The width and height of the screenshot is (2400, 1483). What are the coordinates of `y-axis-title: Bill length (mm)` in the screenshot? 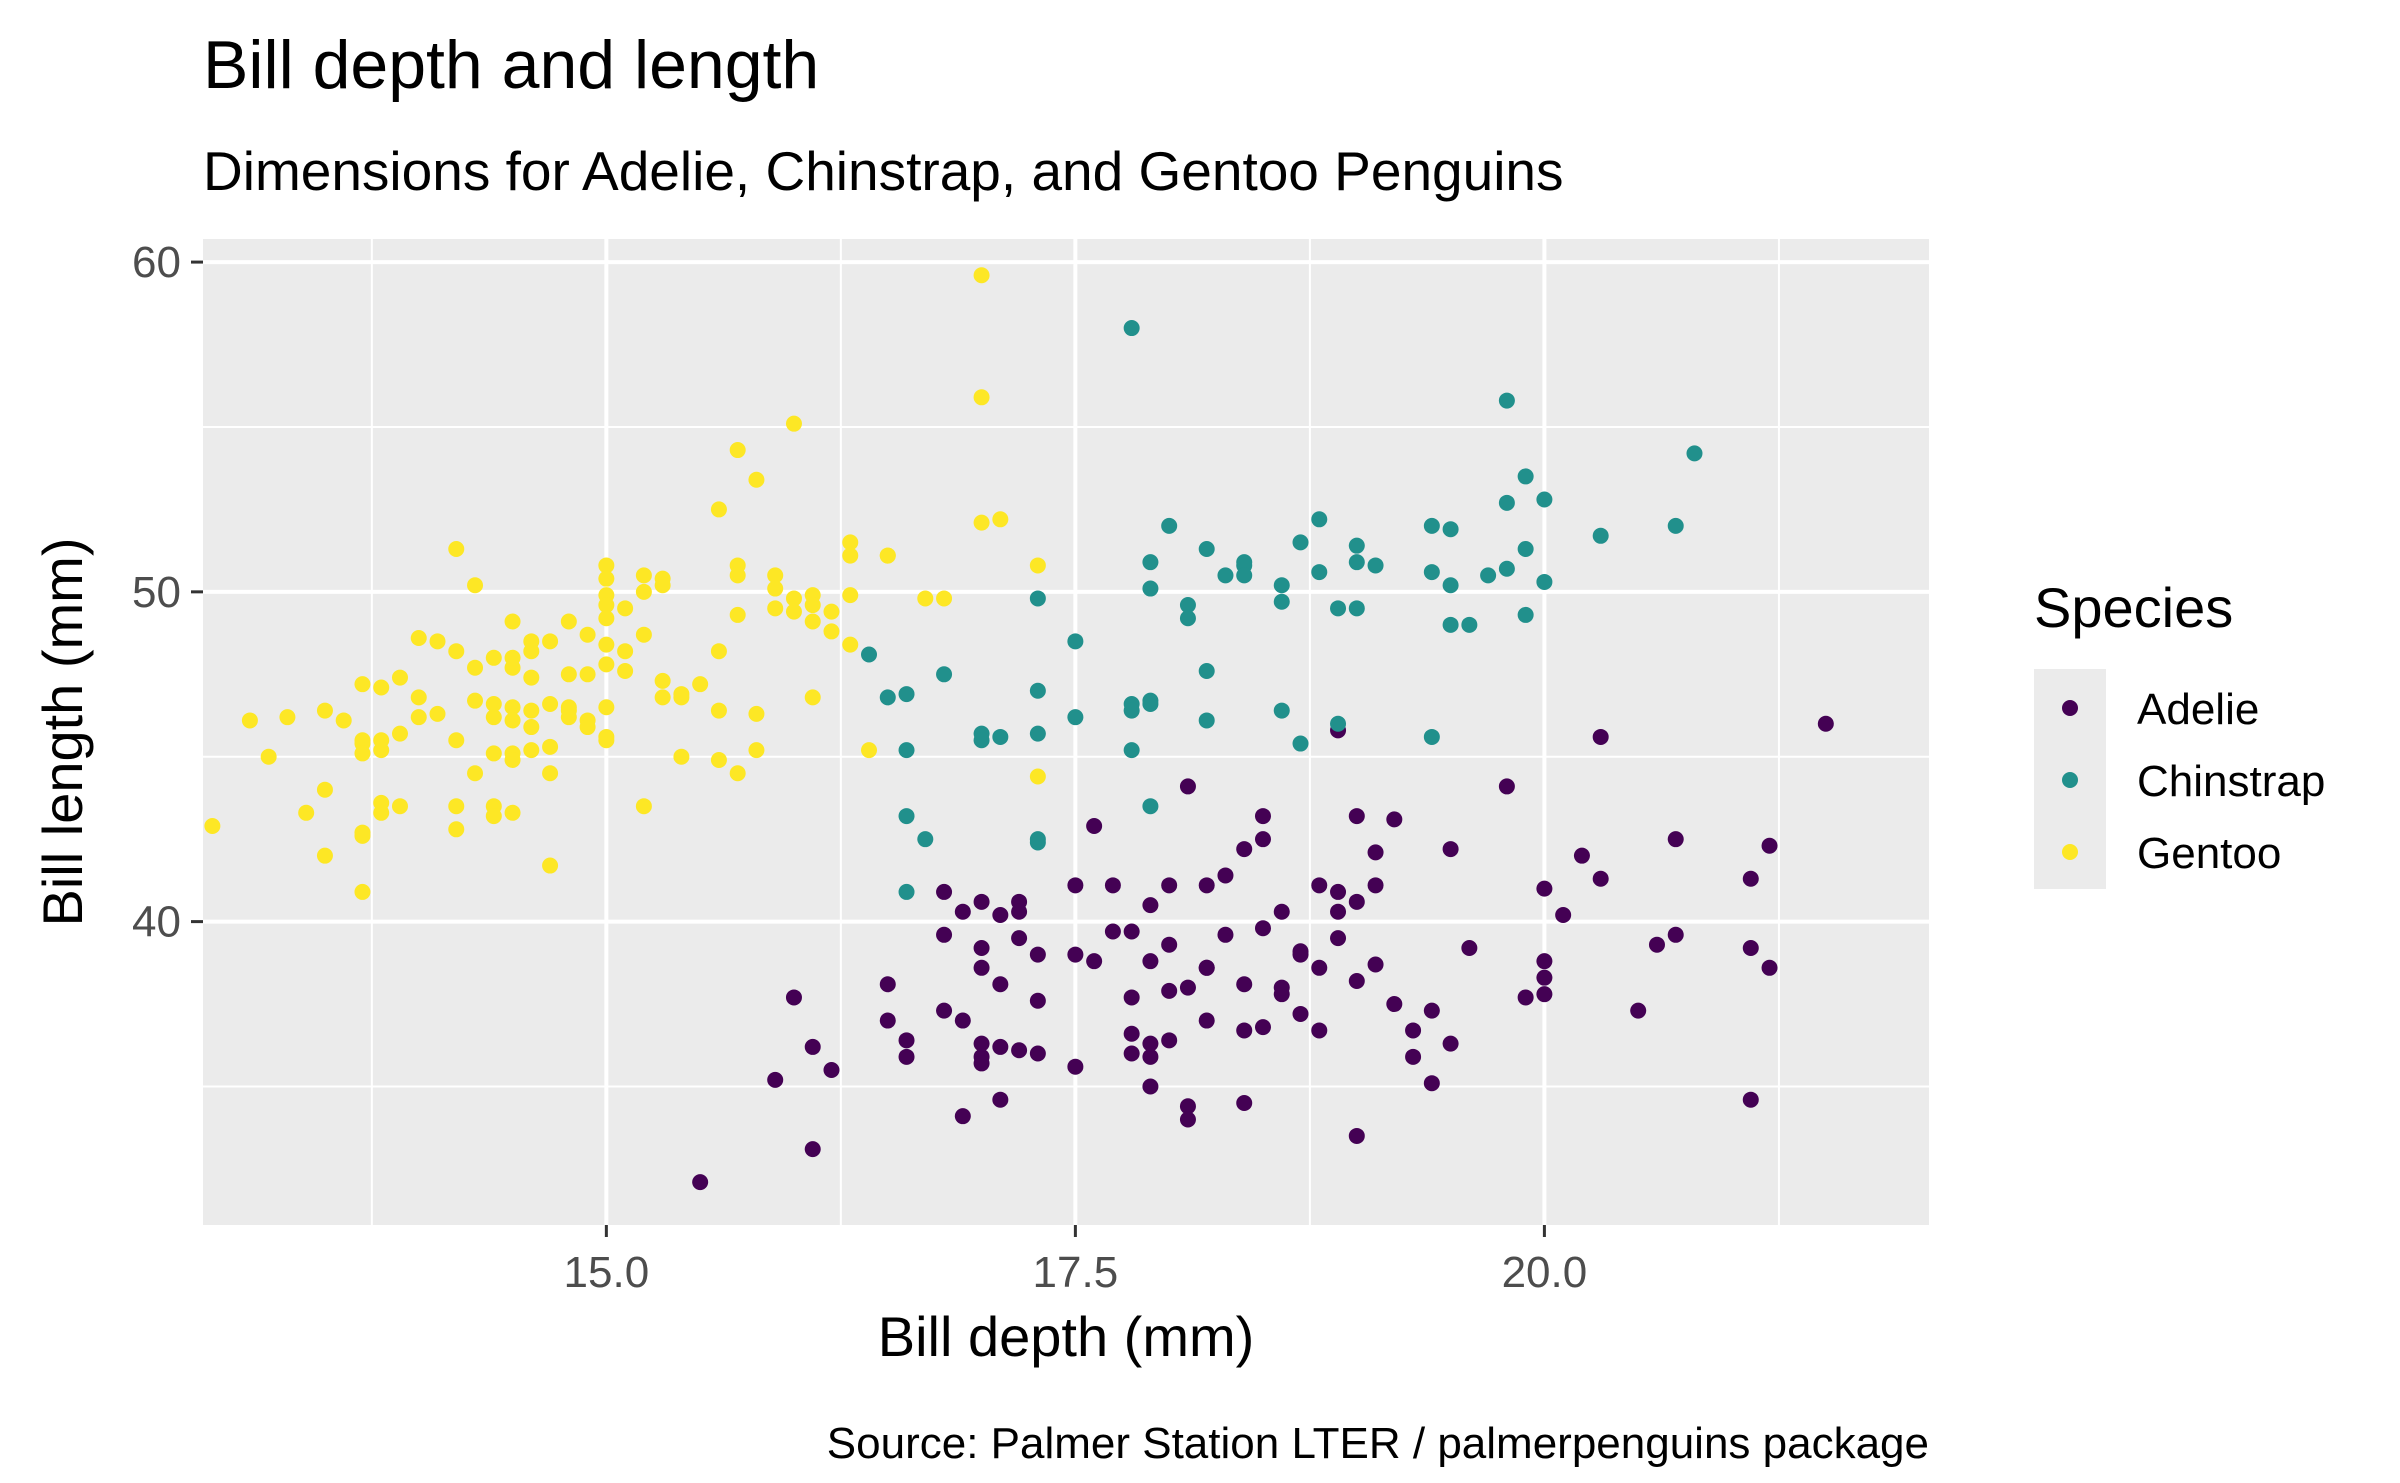 It's located at (62, 732).